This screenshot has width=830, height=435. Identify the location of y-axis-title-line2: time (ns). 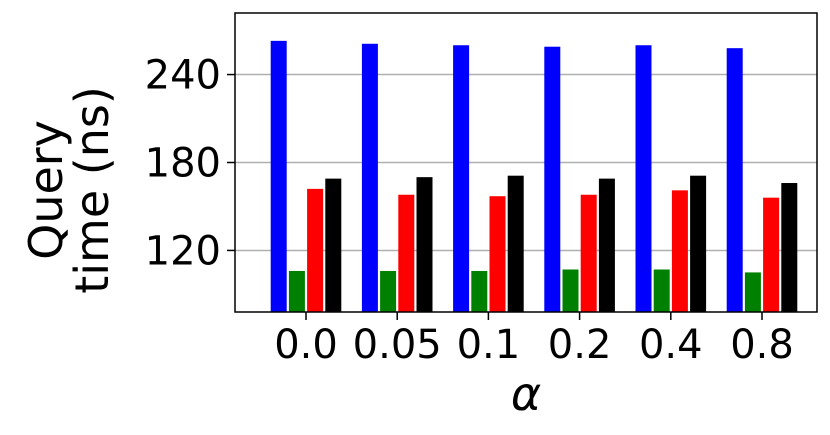
(92, 190).